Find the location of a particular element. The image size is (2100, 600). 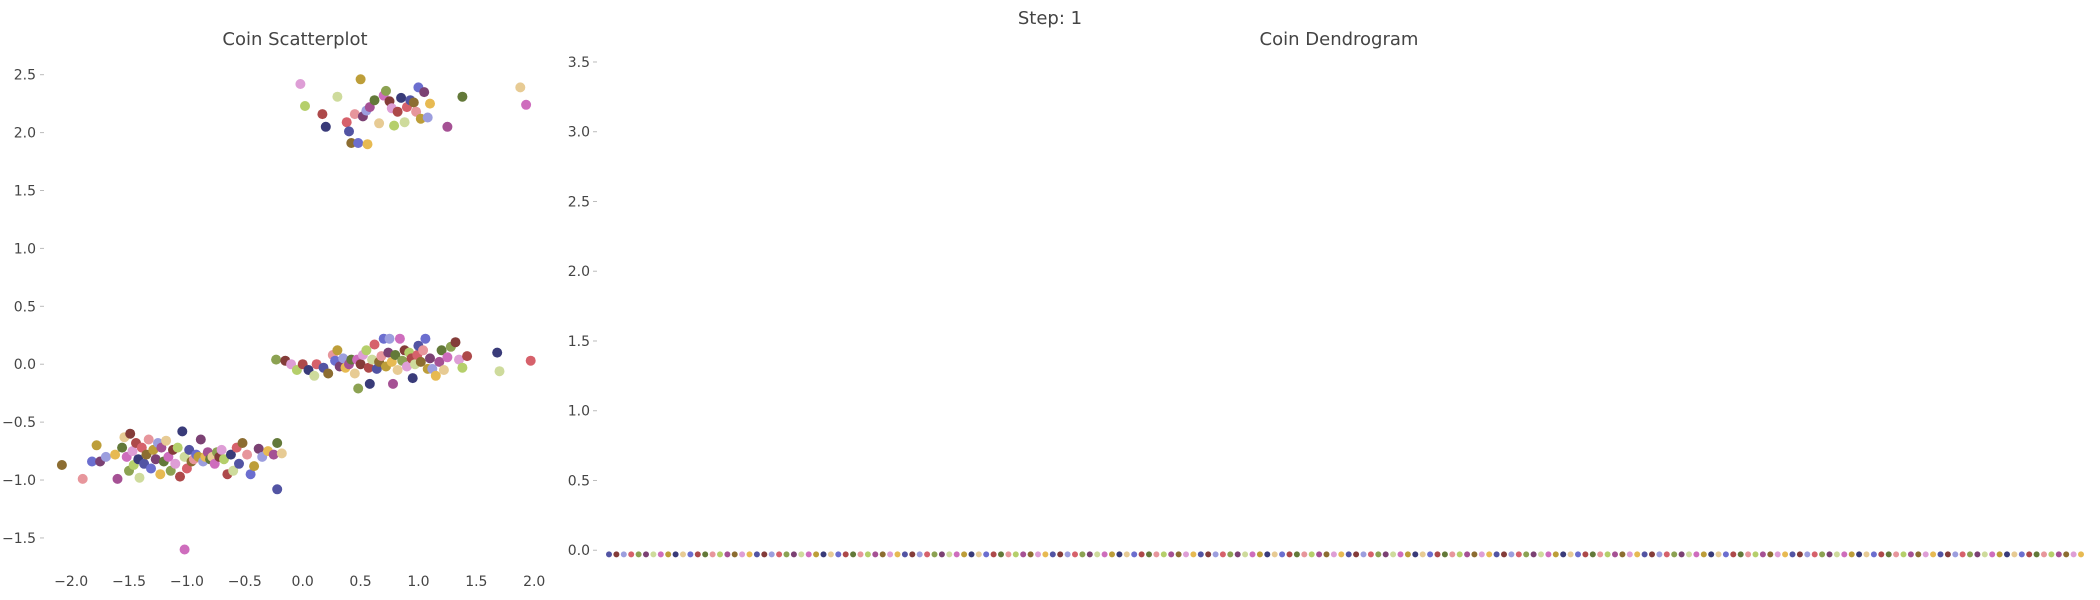

scatter-x-tick-label: 1.5 is located at coordinates (476, 582).